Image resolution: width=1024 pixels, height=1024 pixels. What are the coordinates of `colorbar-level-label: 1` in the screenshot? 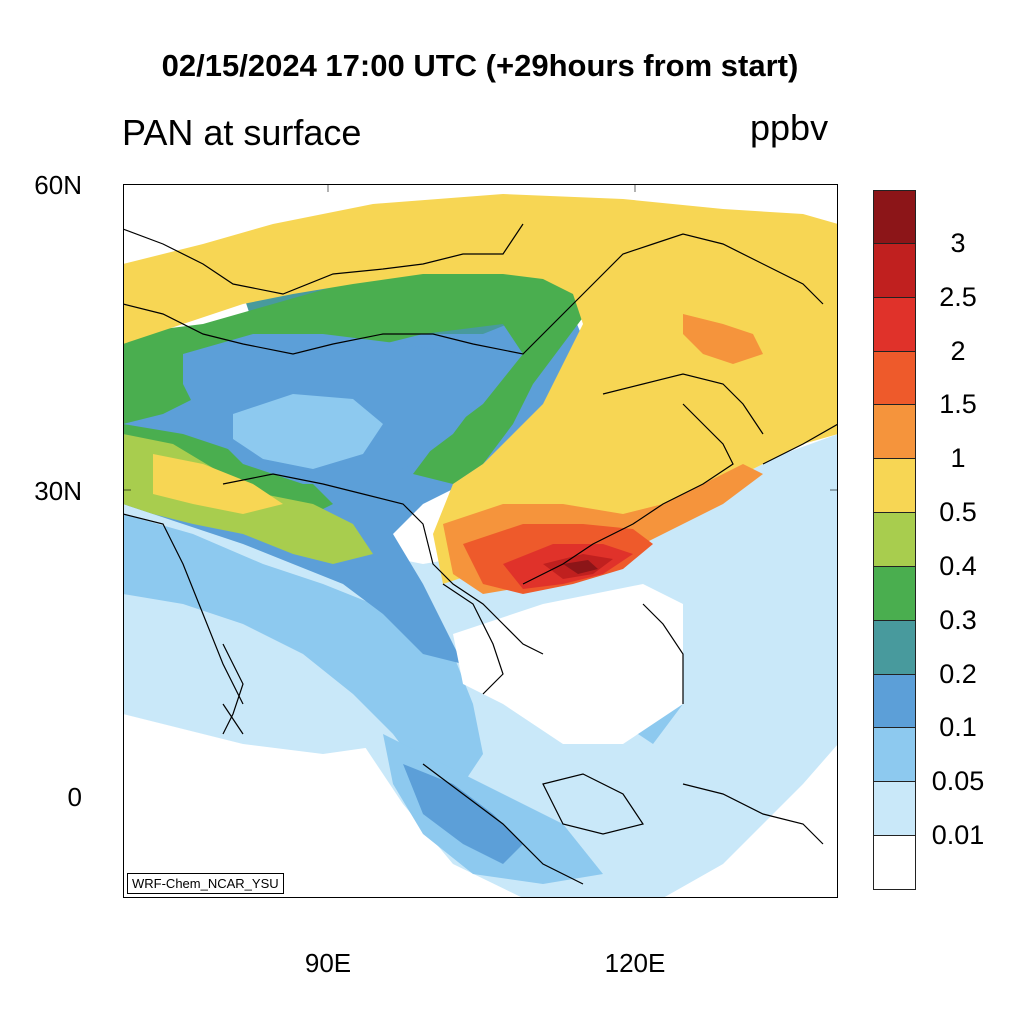 It's located at (958, 458).